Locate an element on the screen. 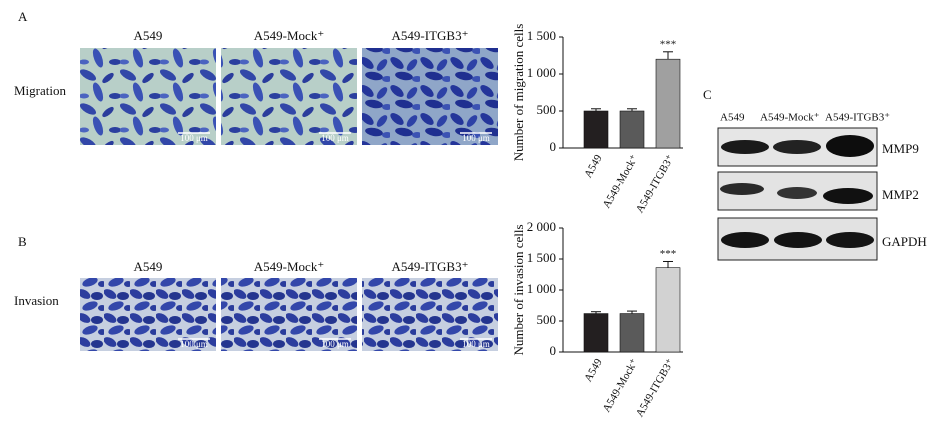  protein-label: MMP9 is located at coordinates (900, 148).